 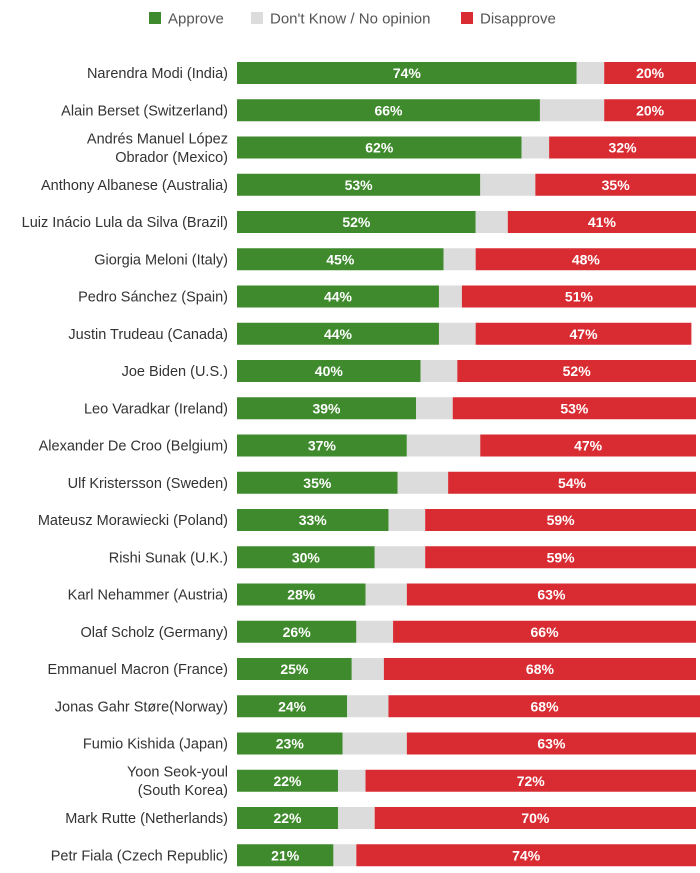 I want to click on bar-row: 39% 53%, so click(x=466, y=408).